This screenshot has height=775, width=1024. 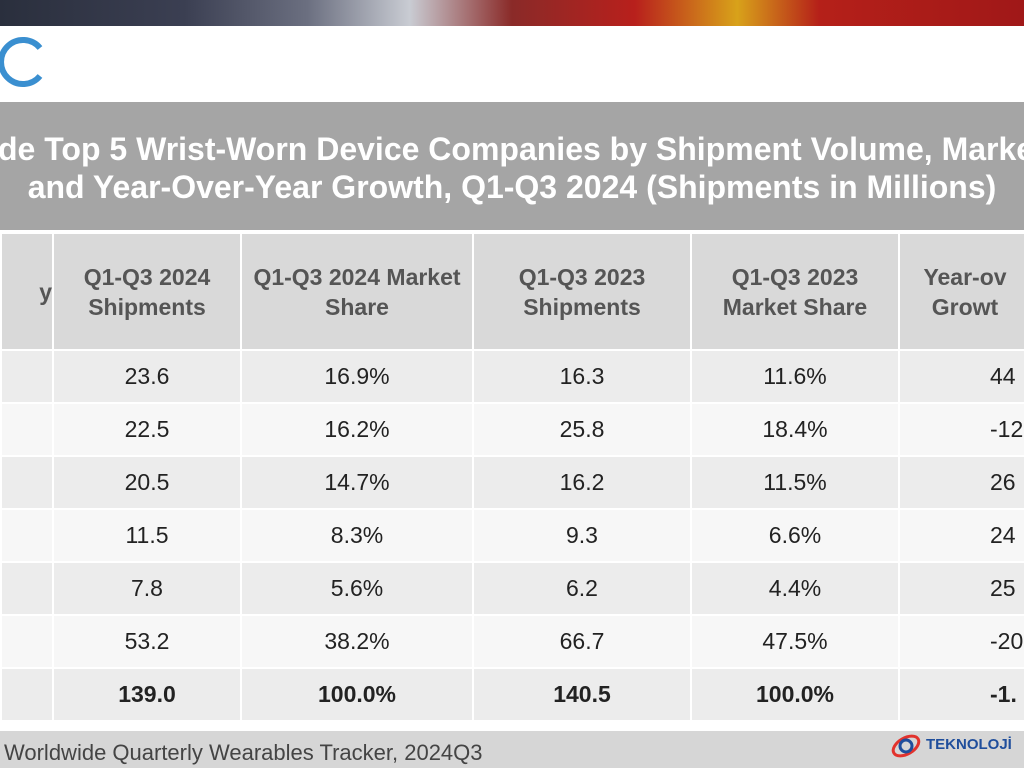 I want to click on table-cell: 16.9%, so click(x=357, y=376).